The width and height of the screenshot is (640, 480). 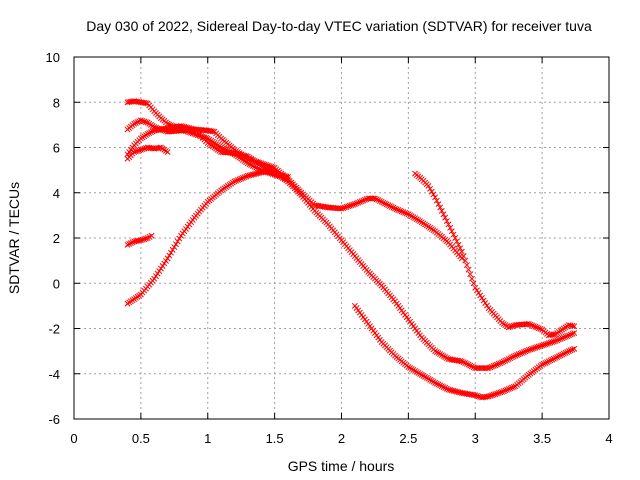 I want to click on y-axis-label: SDTVAR / TECUs, so click(x=14, y=238).